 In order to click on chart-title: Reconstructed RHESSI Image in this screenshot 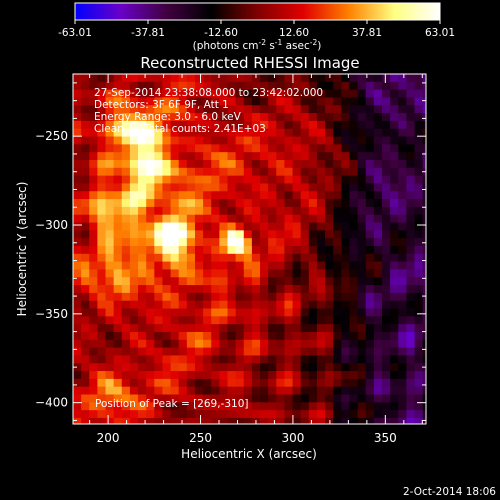, I will do `click(249, 63)`.